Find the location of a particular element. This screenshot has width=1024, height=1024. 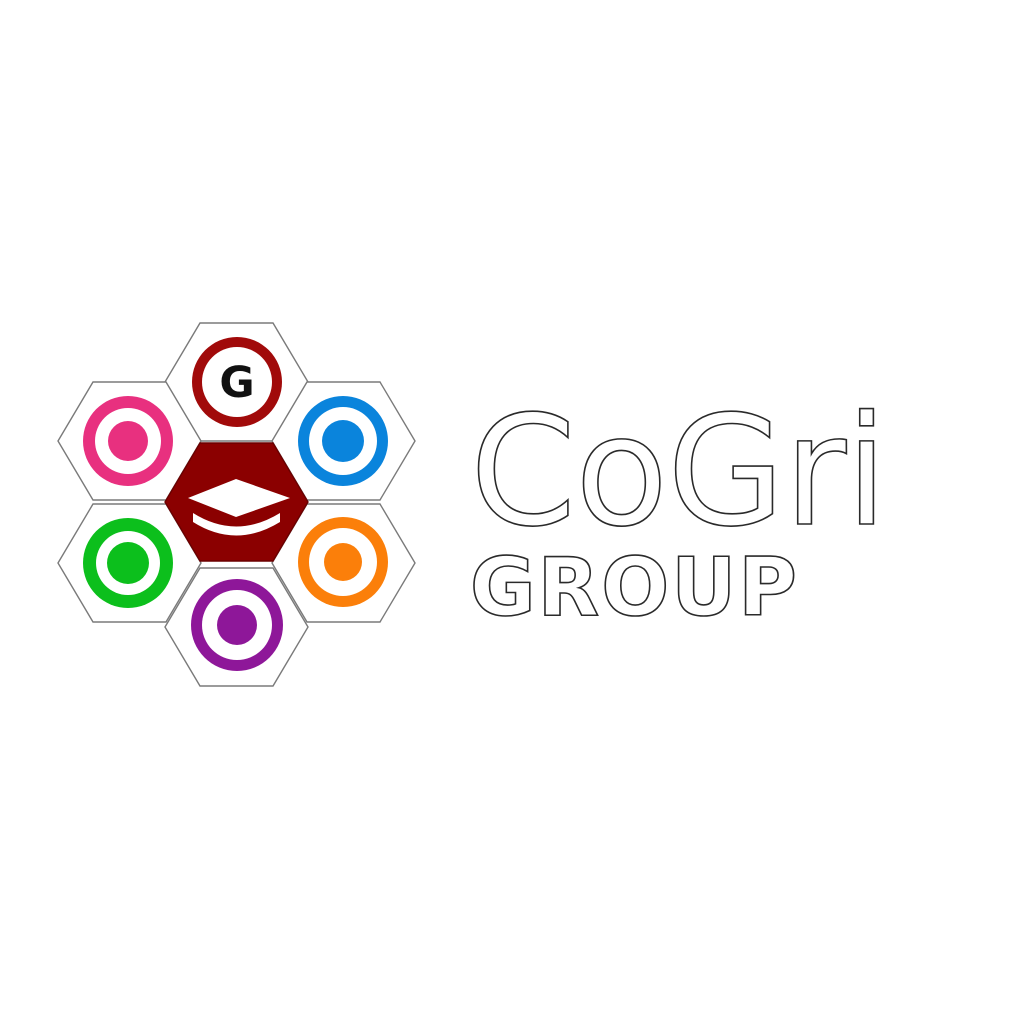

graduation-cap-icon is located at coordinates (239, 507).